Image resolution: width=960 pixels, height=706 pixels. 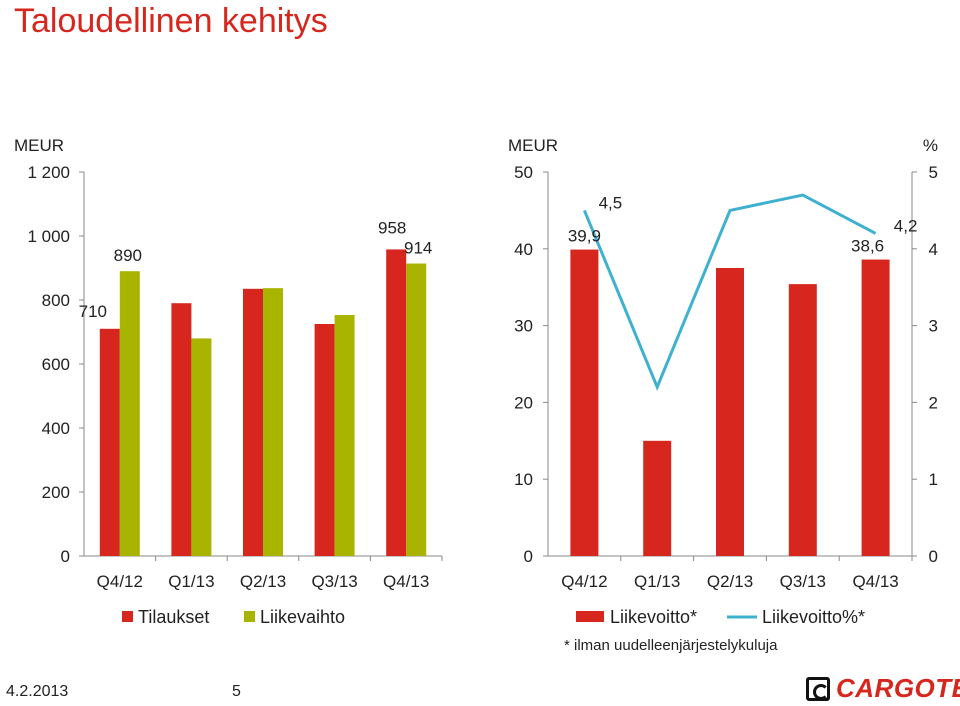 What do you see at coordinates (528, 556) in the screenshot?
I see `right-y-tick-label: 0` at bounding box center [528, 556].